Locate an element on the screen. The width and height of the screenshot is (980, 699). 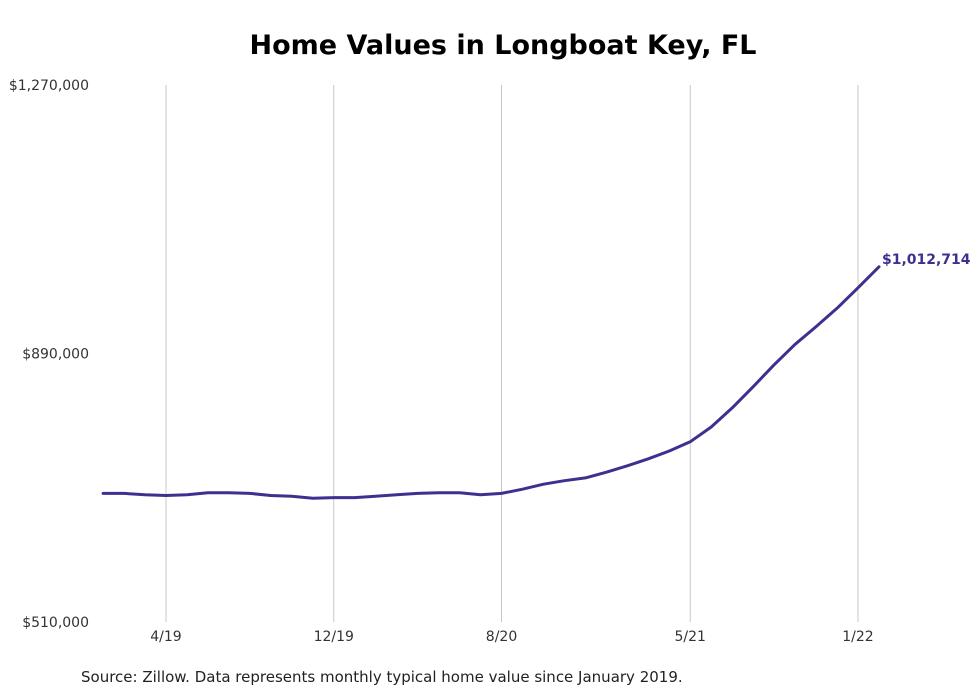
x-tick-label: 8/20 is located at coordinates (501, 637).